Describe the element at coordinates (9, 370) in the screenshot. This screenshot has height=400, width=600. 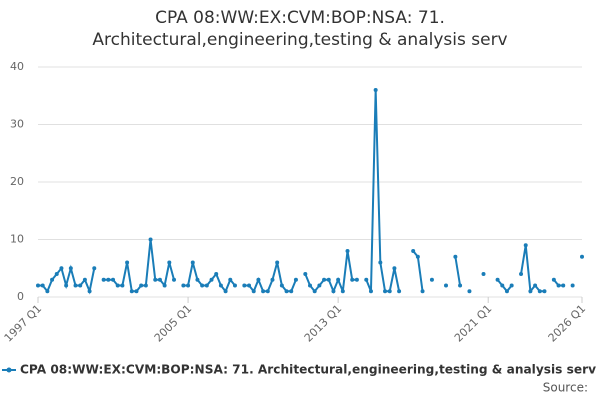
I see `legend-swatch` at that location.